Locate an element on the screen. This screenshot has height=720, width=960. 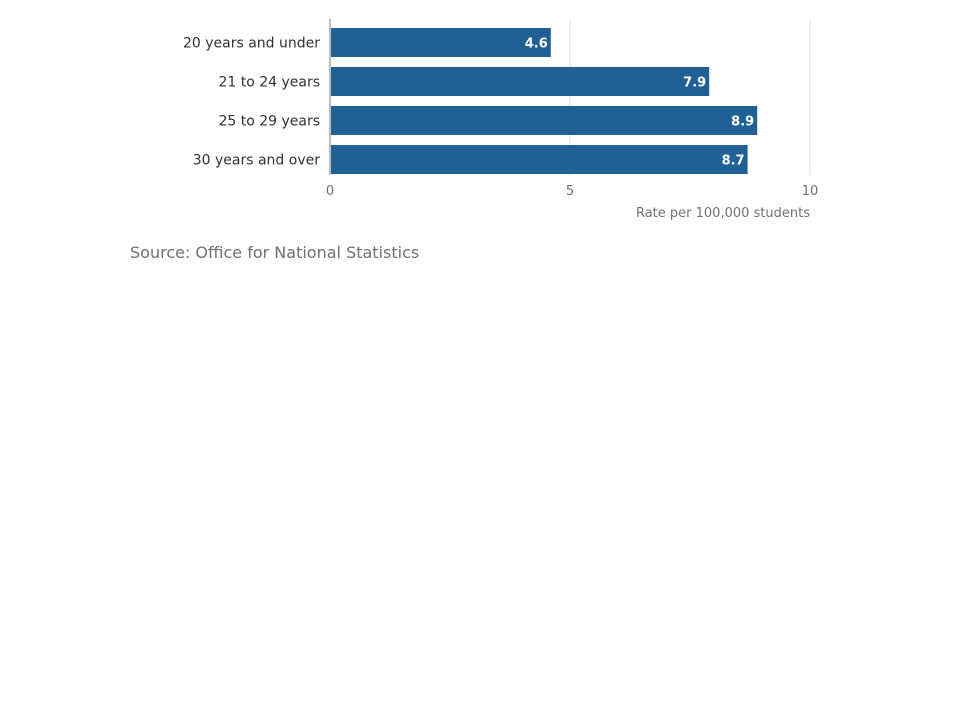
data-label: 7.9 is located at coordinates (694, 83).